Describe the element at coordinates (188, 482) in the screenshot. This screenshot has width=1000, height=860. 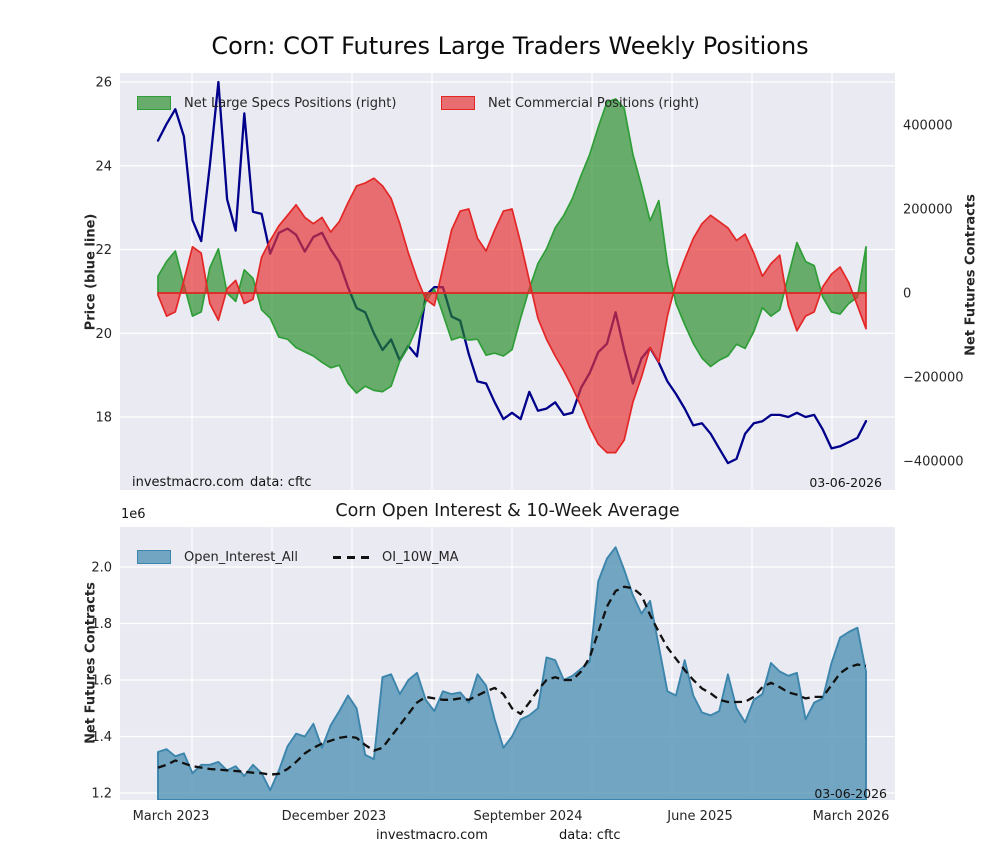
I see `top-watermark: investmacro.com` at that location.